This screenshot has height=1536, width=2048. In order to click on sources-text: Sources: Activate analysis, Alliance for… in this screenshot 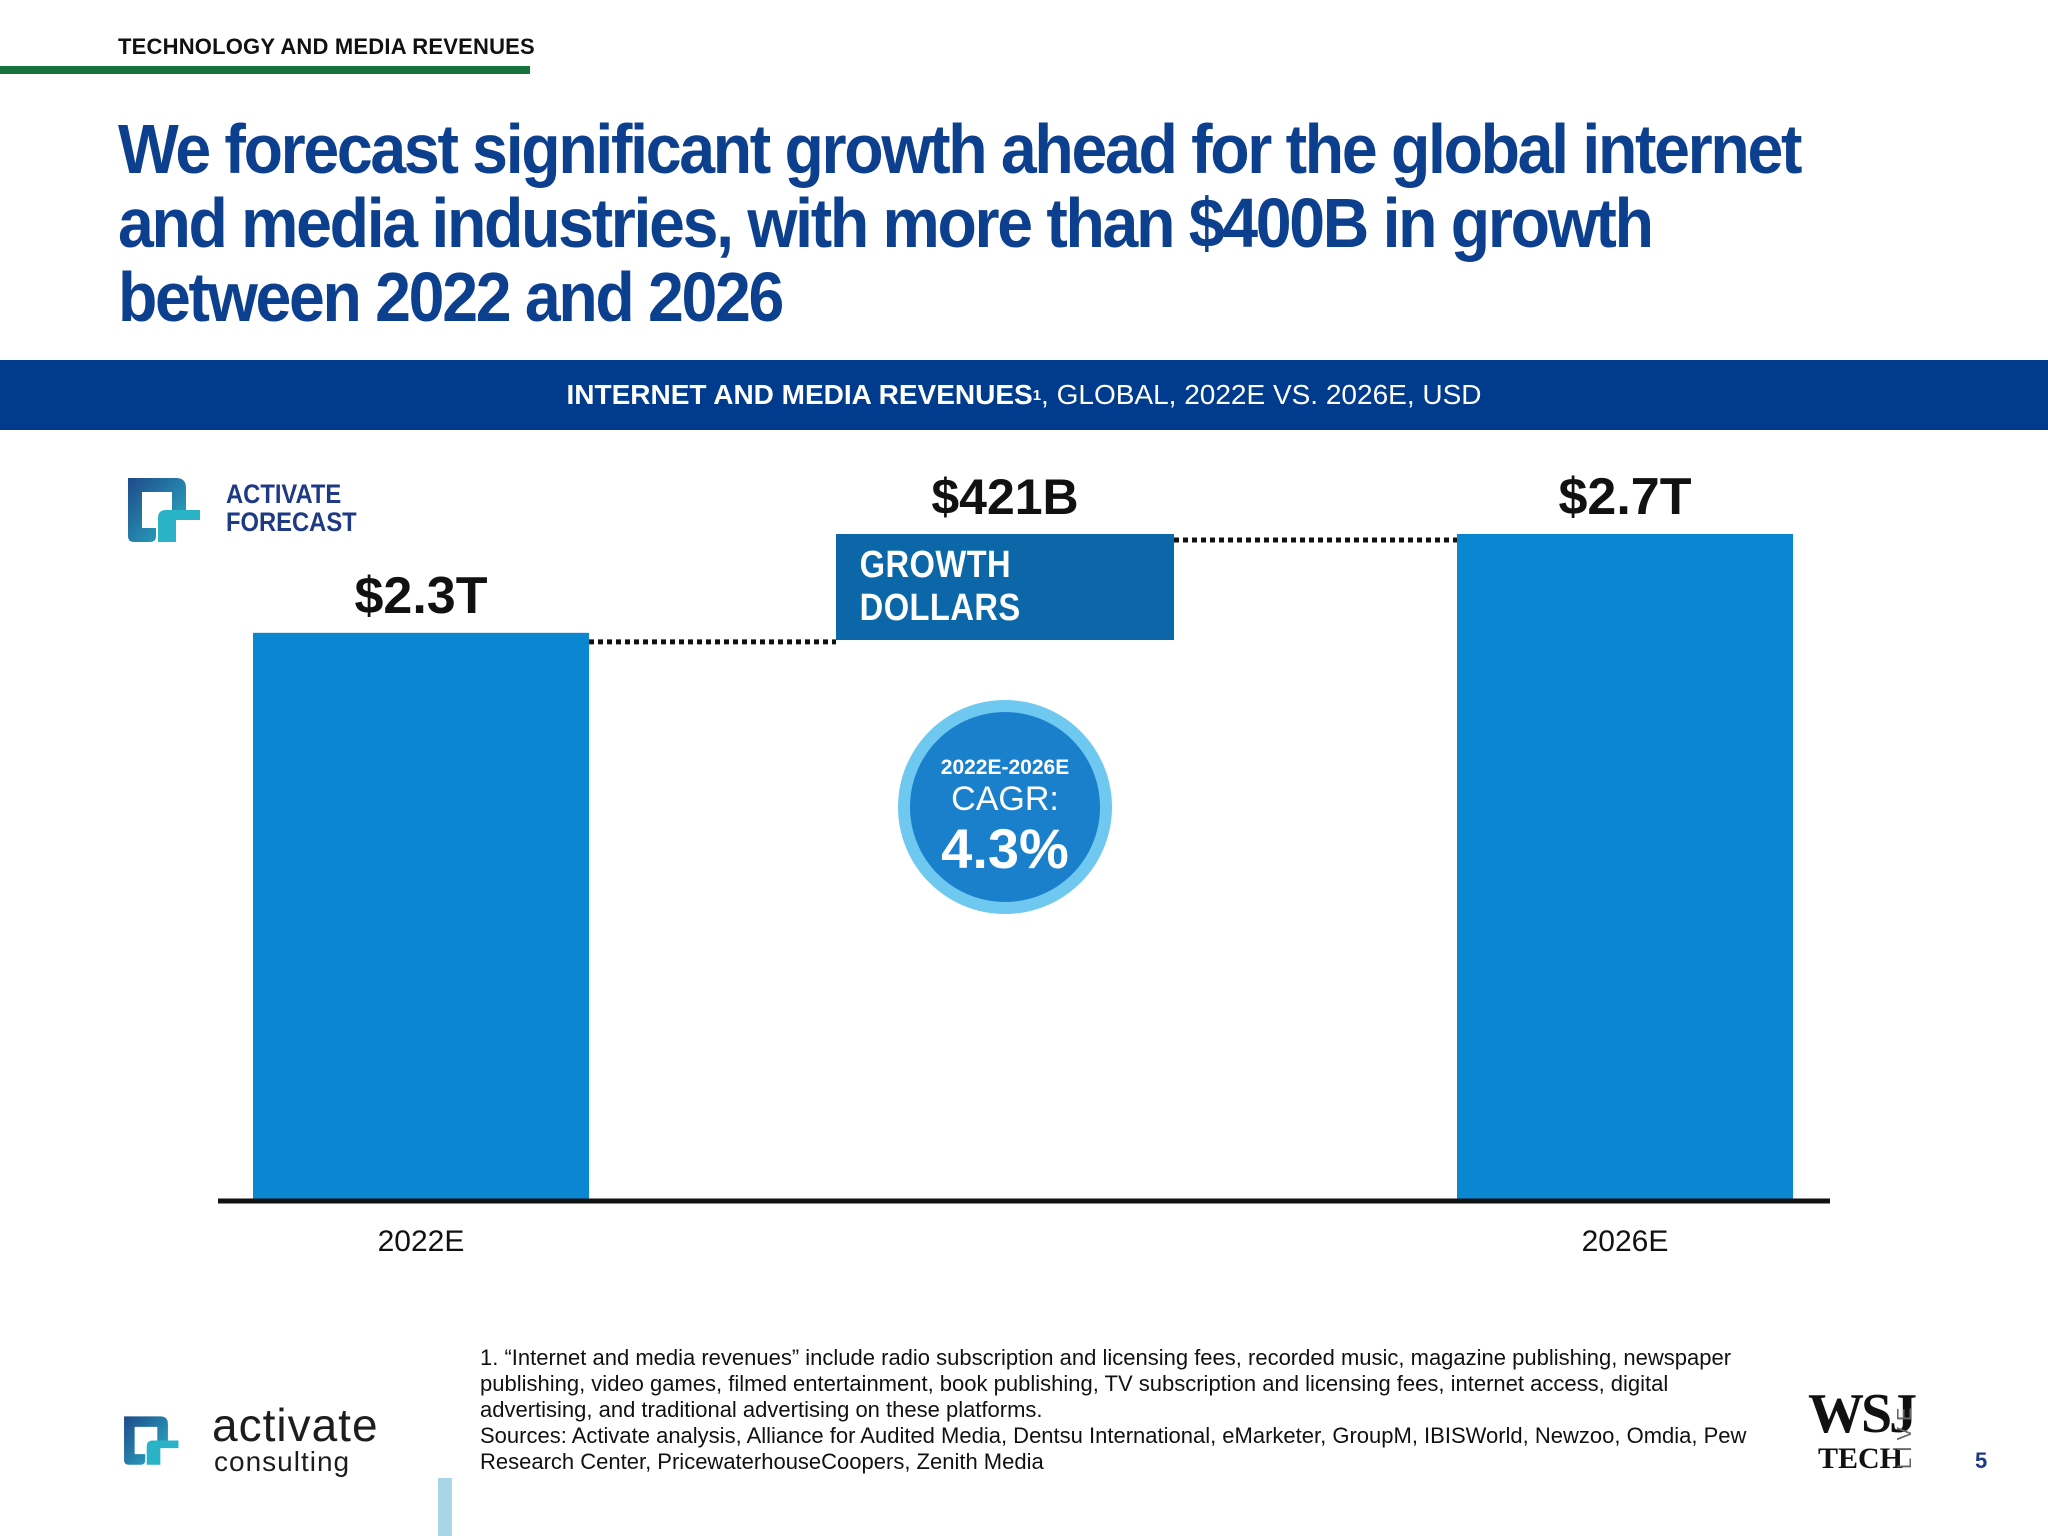, I will do `click(1113, 1448)`.